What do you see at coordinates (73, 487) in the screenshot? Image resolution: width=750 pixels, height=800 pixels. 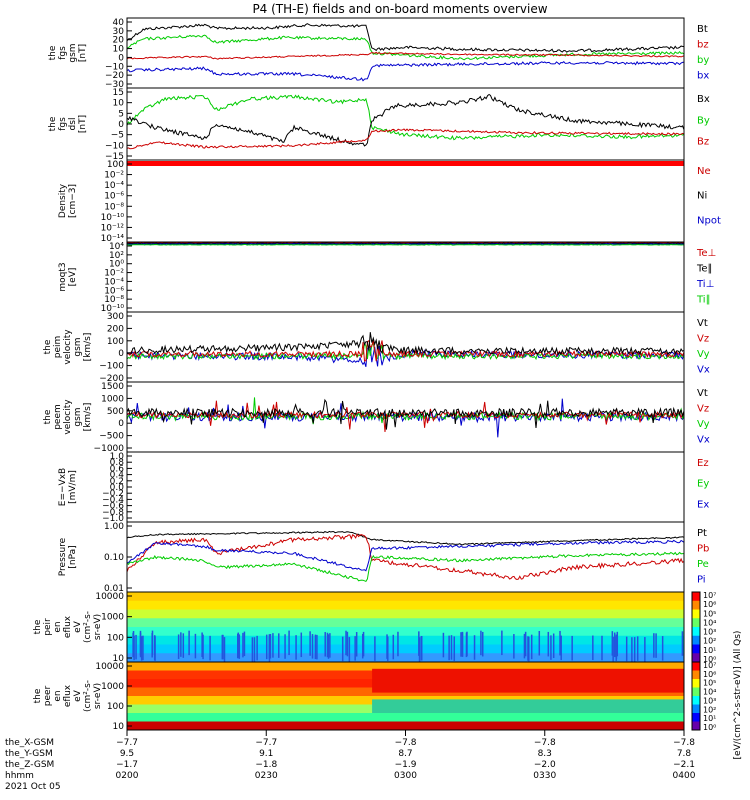 I see `y-axis-label-line: [mV/m]` at bounding box center [73, 487].